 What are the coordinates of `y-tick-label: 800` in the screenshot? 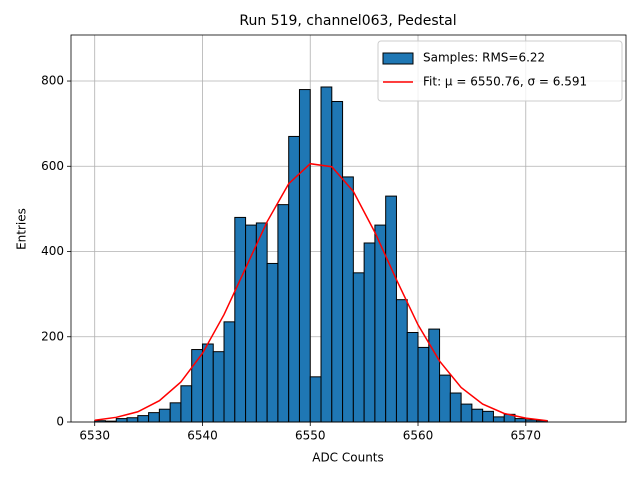 It's located at (52, 81).